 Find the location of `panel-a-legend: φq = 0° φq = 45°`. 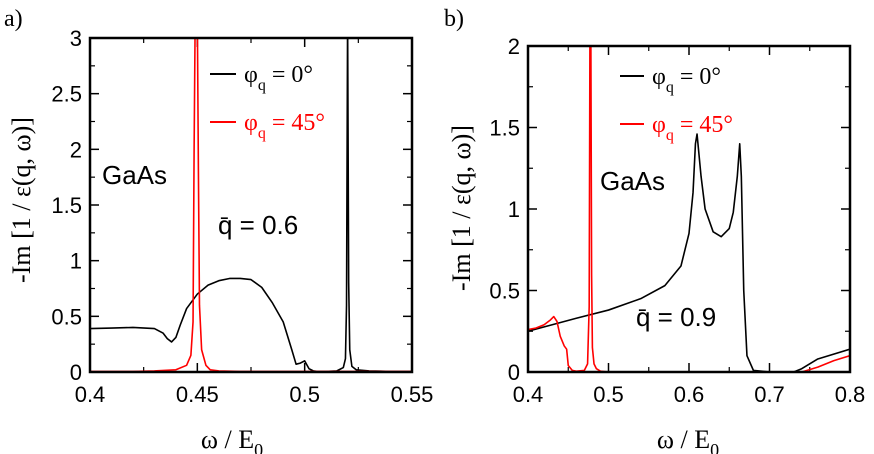

panel-a-legend: φq = 0° φq = 45° is located at coordinates (267, 102).